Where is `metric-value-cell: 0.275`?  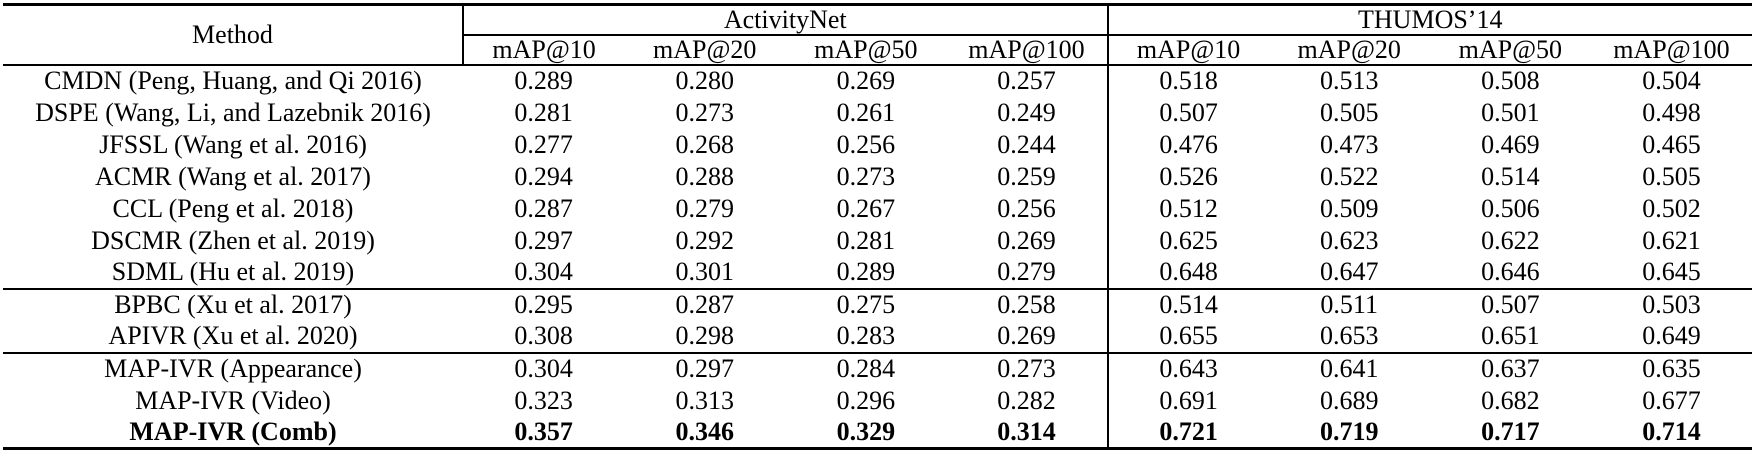 metric-value-cell: 0.275 is located at coordinates (866, 304).